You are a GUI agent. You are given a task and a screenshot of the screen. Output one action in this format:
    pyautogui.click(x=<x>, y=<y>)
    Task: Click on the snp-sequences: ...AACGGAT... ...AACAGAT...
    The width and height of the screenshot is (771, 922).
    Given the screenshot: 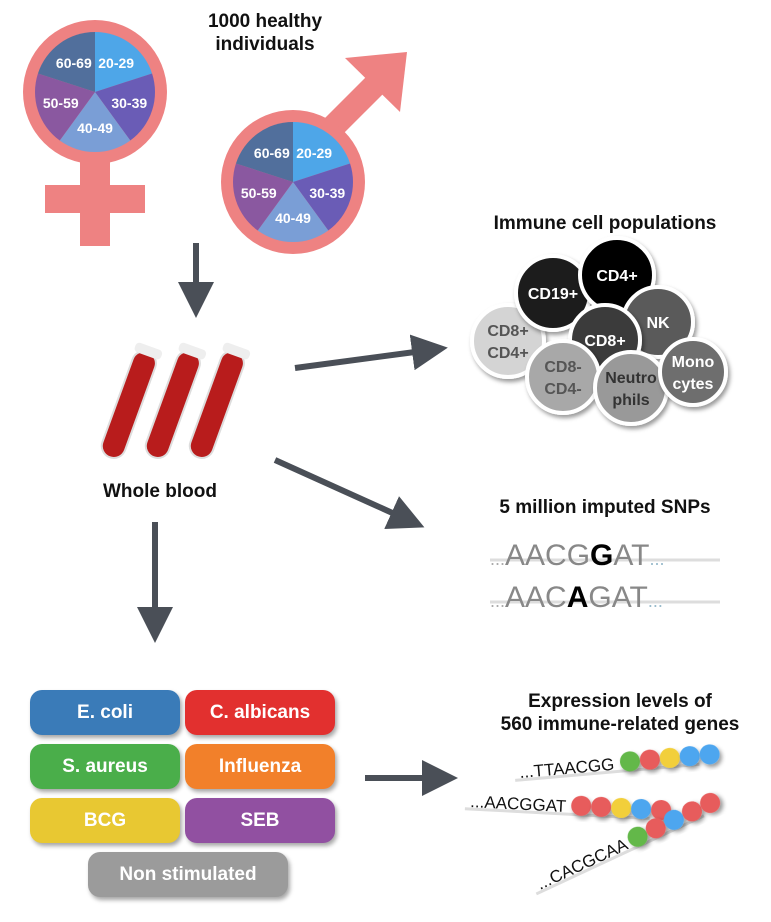 What is the action you would take?
    pyautogui.click(x=605, y=576)
    